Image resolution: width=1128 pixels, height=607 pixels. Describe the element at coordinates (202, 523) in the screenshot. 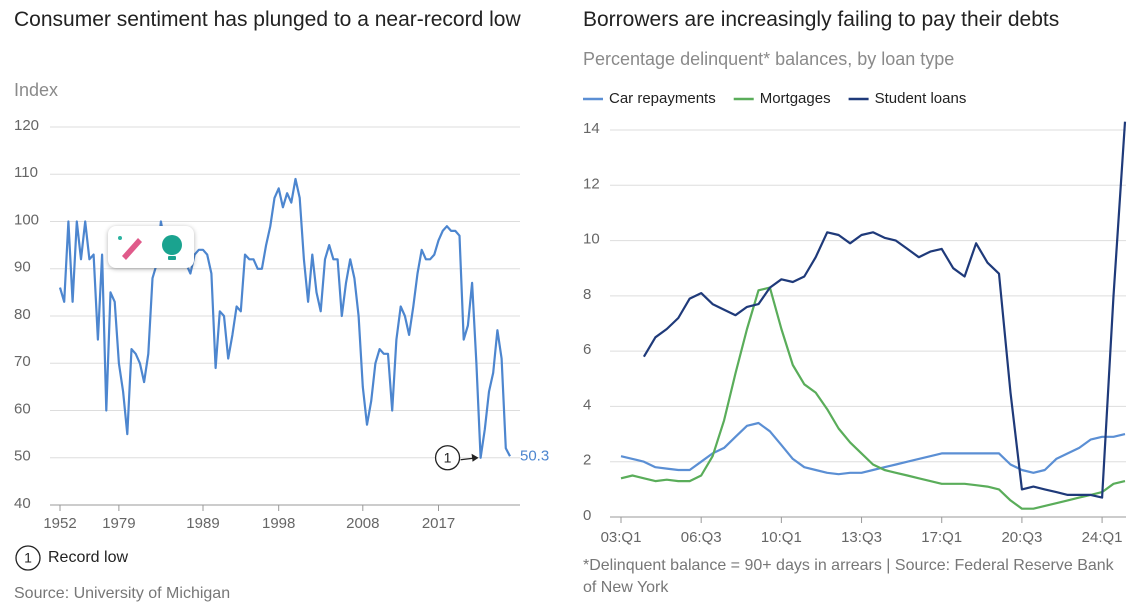

I see `x-tick-label: 1989` at that location.